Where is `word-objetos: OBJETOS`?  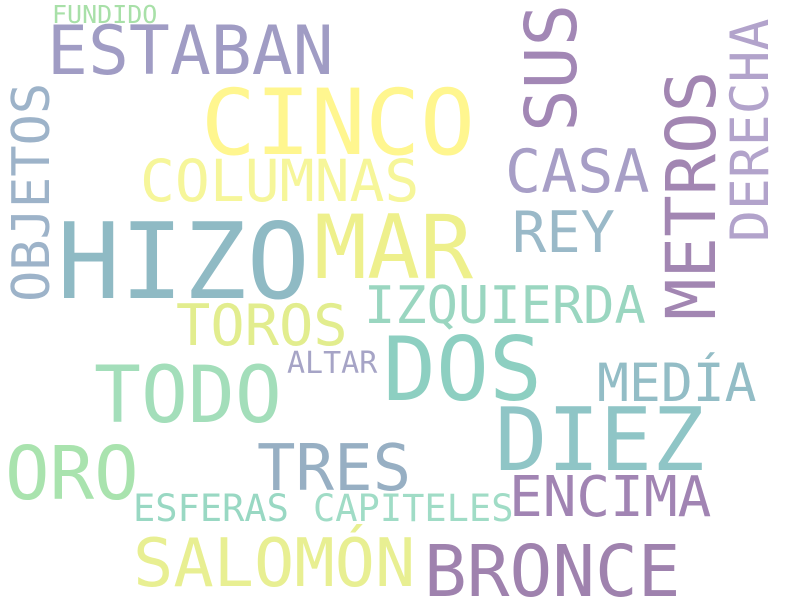 word-objetos: OBJETOS is located at coordinates (32, 192).